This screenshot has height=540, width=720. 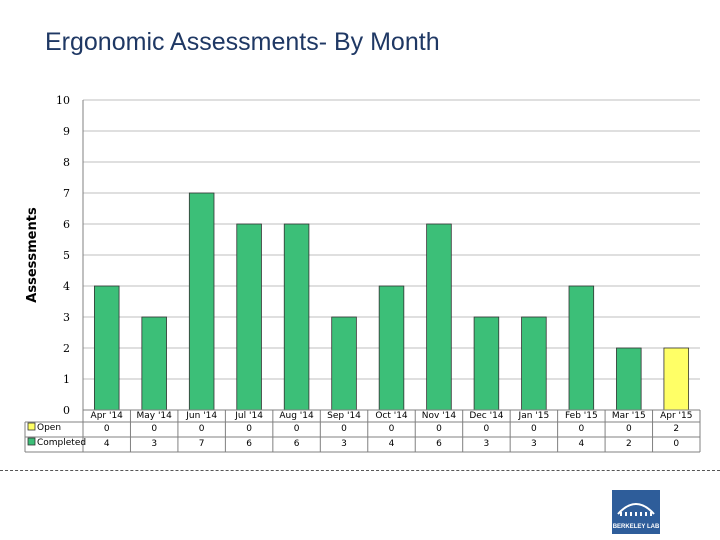 I want to click on x-tick-label: Apr '15, so click(x=676, y=416).